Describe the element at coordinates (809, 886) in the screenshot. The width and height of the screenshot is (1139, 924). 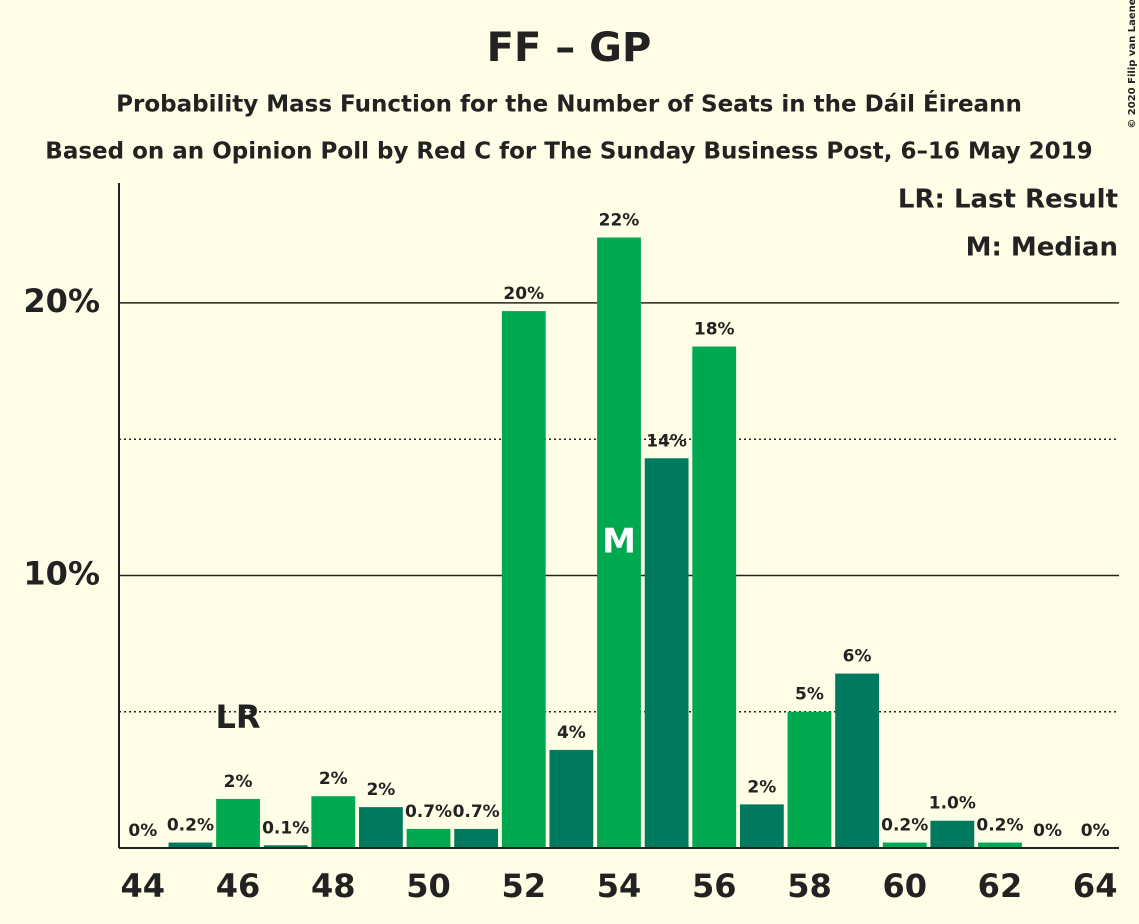
I see `x-tick-label: 58` at that location.